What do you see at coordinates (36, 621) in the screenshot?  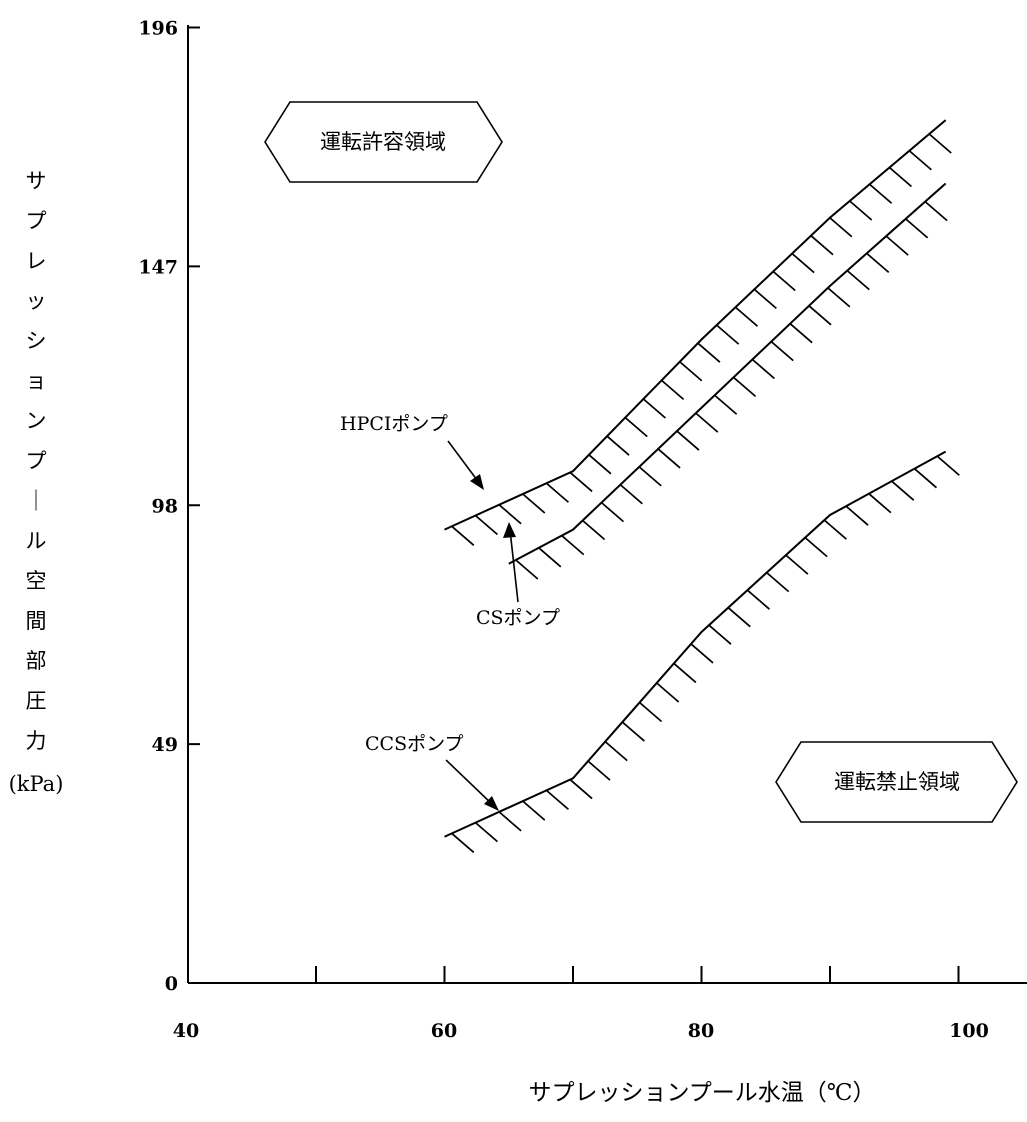 I see `y-axis-label-char: 間` at bounding box center [36, 621].